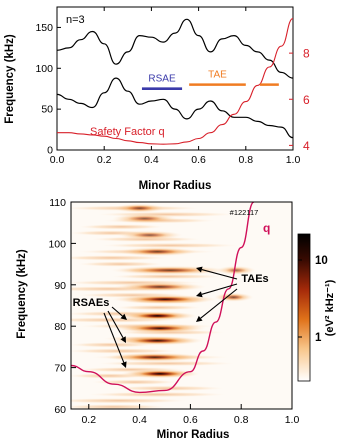 This screenshot has width=342, height=444. What do you see at coordinates (57, 203) in the screenshot?
I see `y-tick-label: 110` at bounding box center [57, 203].